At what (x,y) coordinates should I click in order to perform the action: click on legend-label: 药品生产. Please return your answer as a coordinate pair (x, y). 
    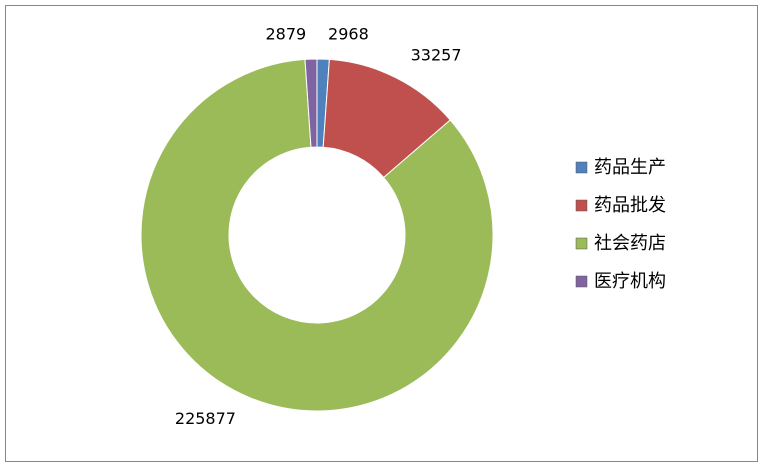
    Looking at the image, I should click on (630, 167).